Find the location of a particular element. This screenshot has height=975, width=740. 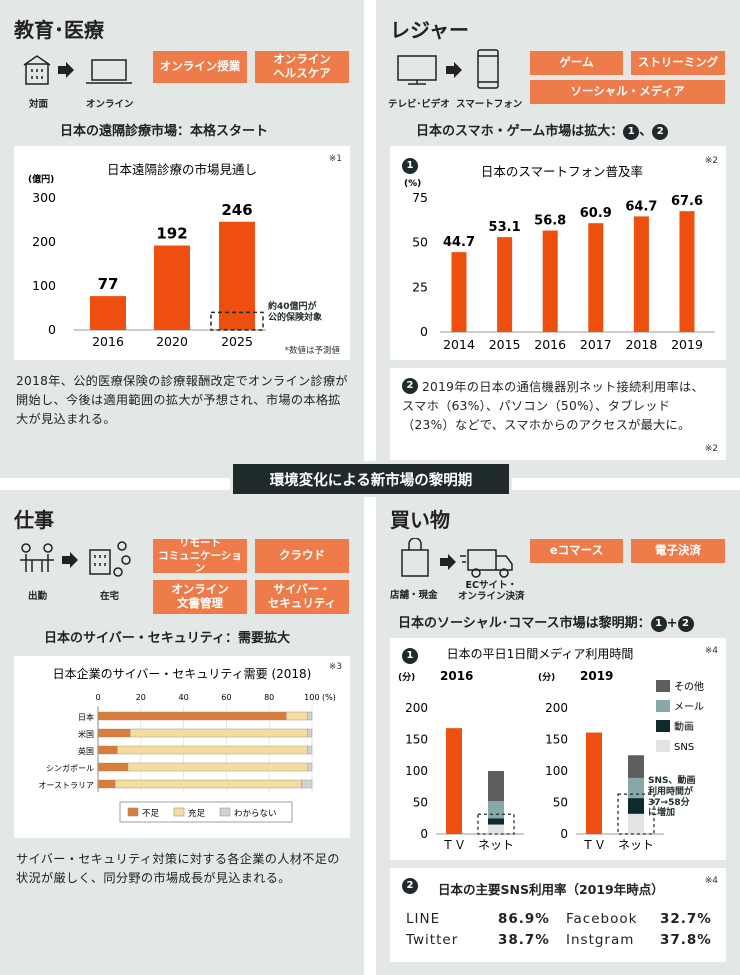

x-tick-label: 2017 is located at coordinates (596, 344).